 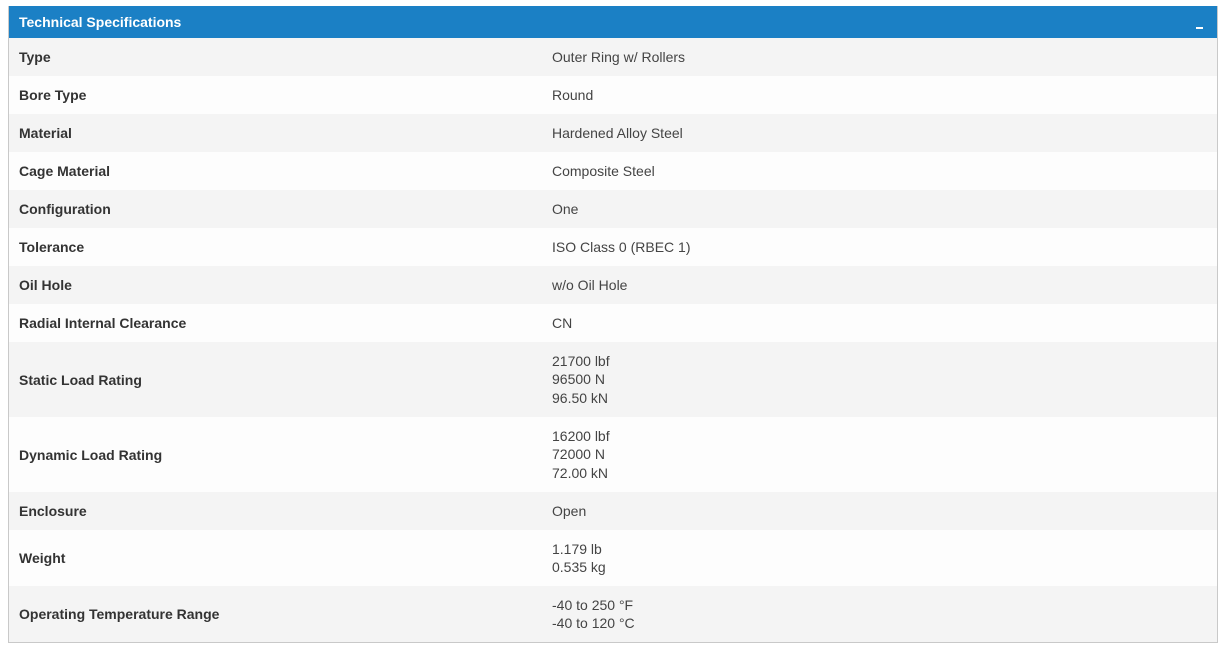 I want to click on spec-row-type: Type Outer Ring w/ Rollers, so click(x=613, y=57).